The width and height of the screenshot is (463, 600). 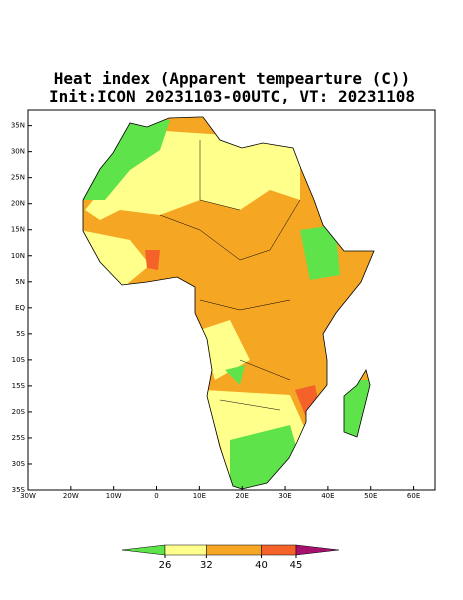 I want to click on y-tick-label: 15S, so click(x=19, y=386).